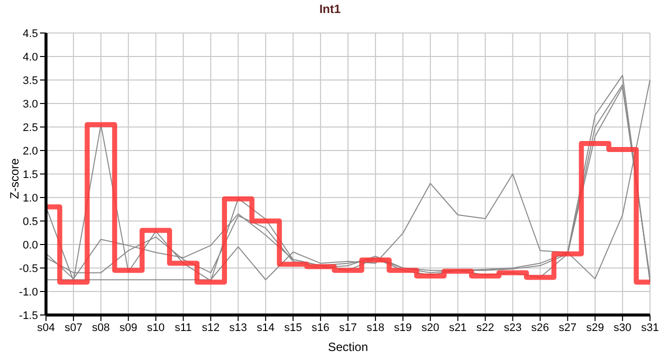 The height and width of the screenshot is (360, 660). Describe the element at coordinates (211, 328) in the screenshot. I see `x-tick-label: s12` at that location.